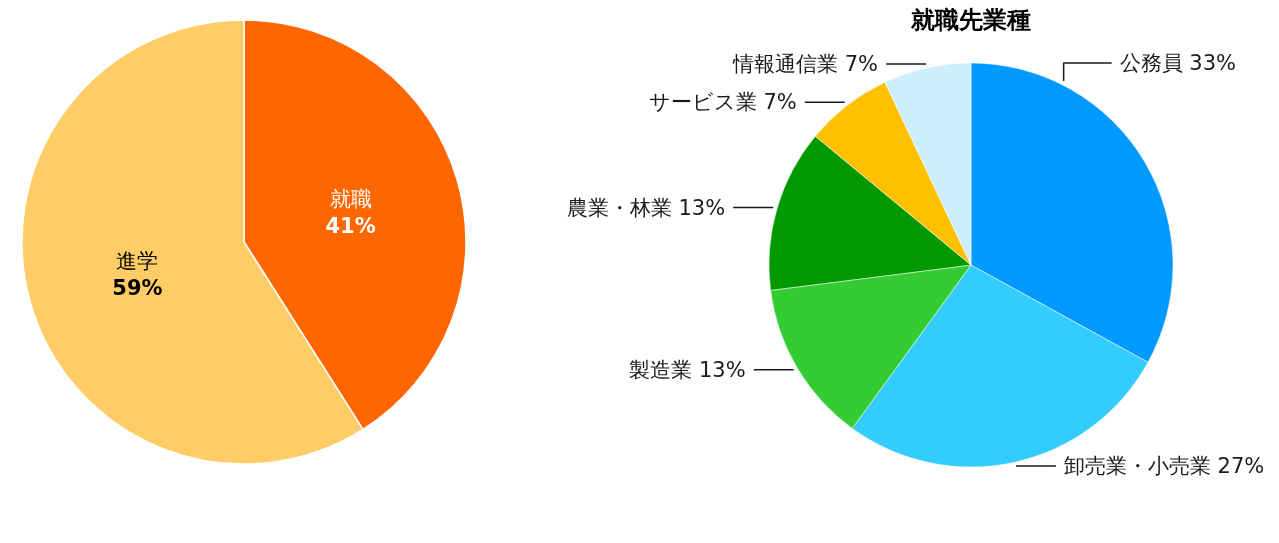 The height and width of the screenshot is (543, 1279). I want to click on chart-title: 就職先業種, so click(971, 20).